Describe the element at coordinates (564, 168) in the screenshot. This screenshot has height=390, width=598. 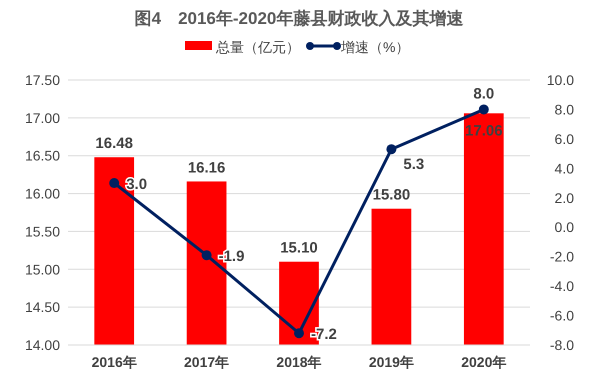
I see `y2-tick-label: 4.0` at that location.